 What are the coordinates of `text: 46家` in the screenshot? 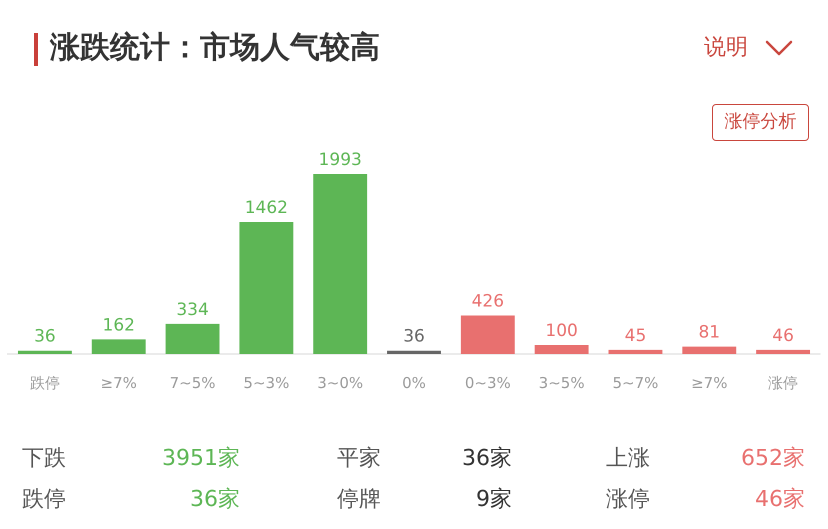 It's located at (780, 500).